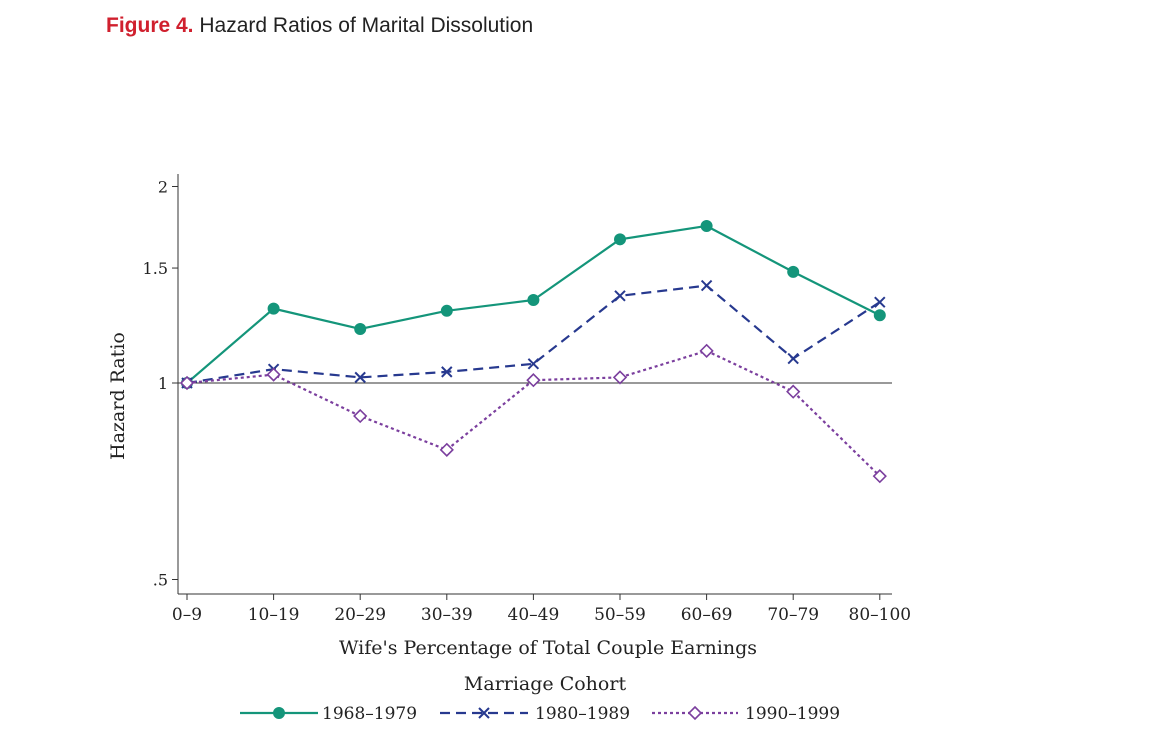 The width and height of the screenshot is (1152, 741). I want to click on legend-label: 1968–1979, so click(369, 714).